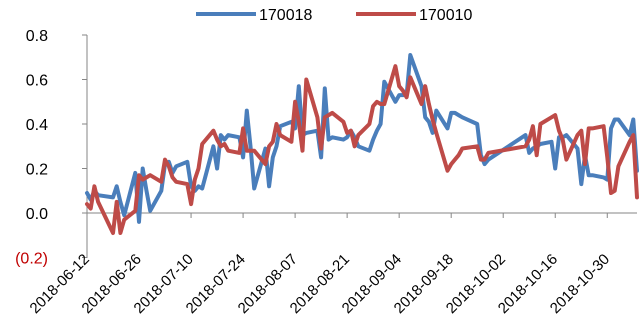  Describe the element at coordinates (37, 214) in the screenshot. I see `y-tick-label: 0.0` at that location.